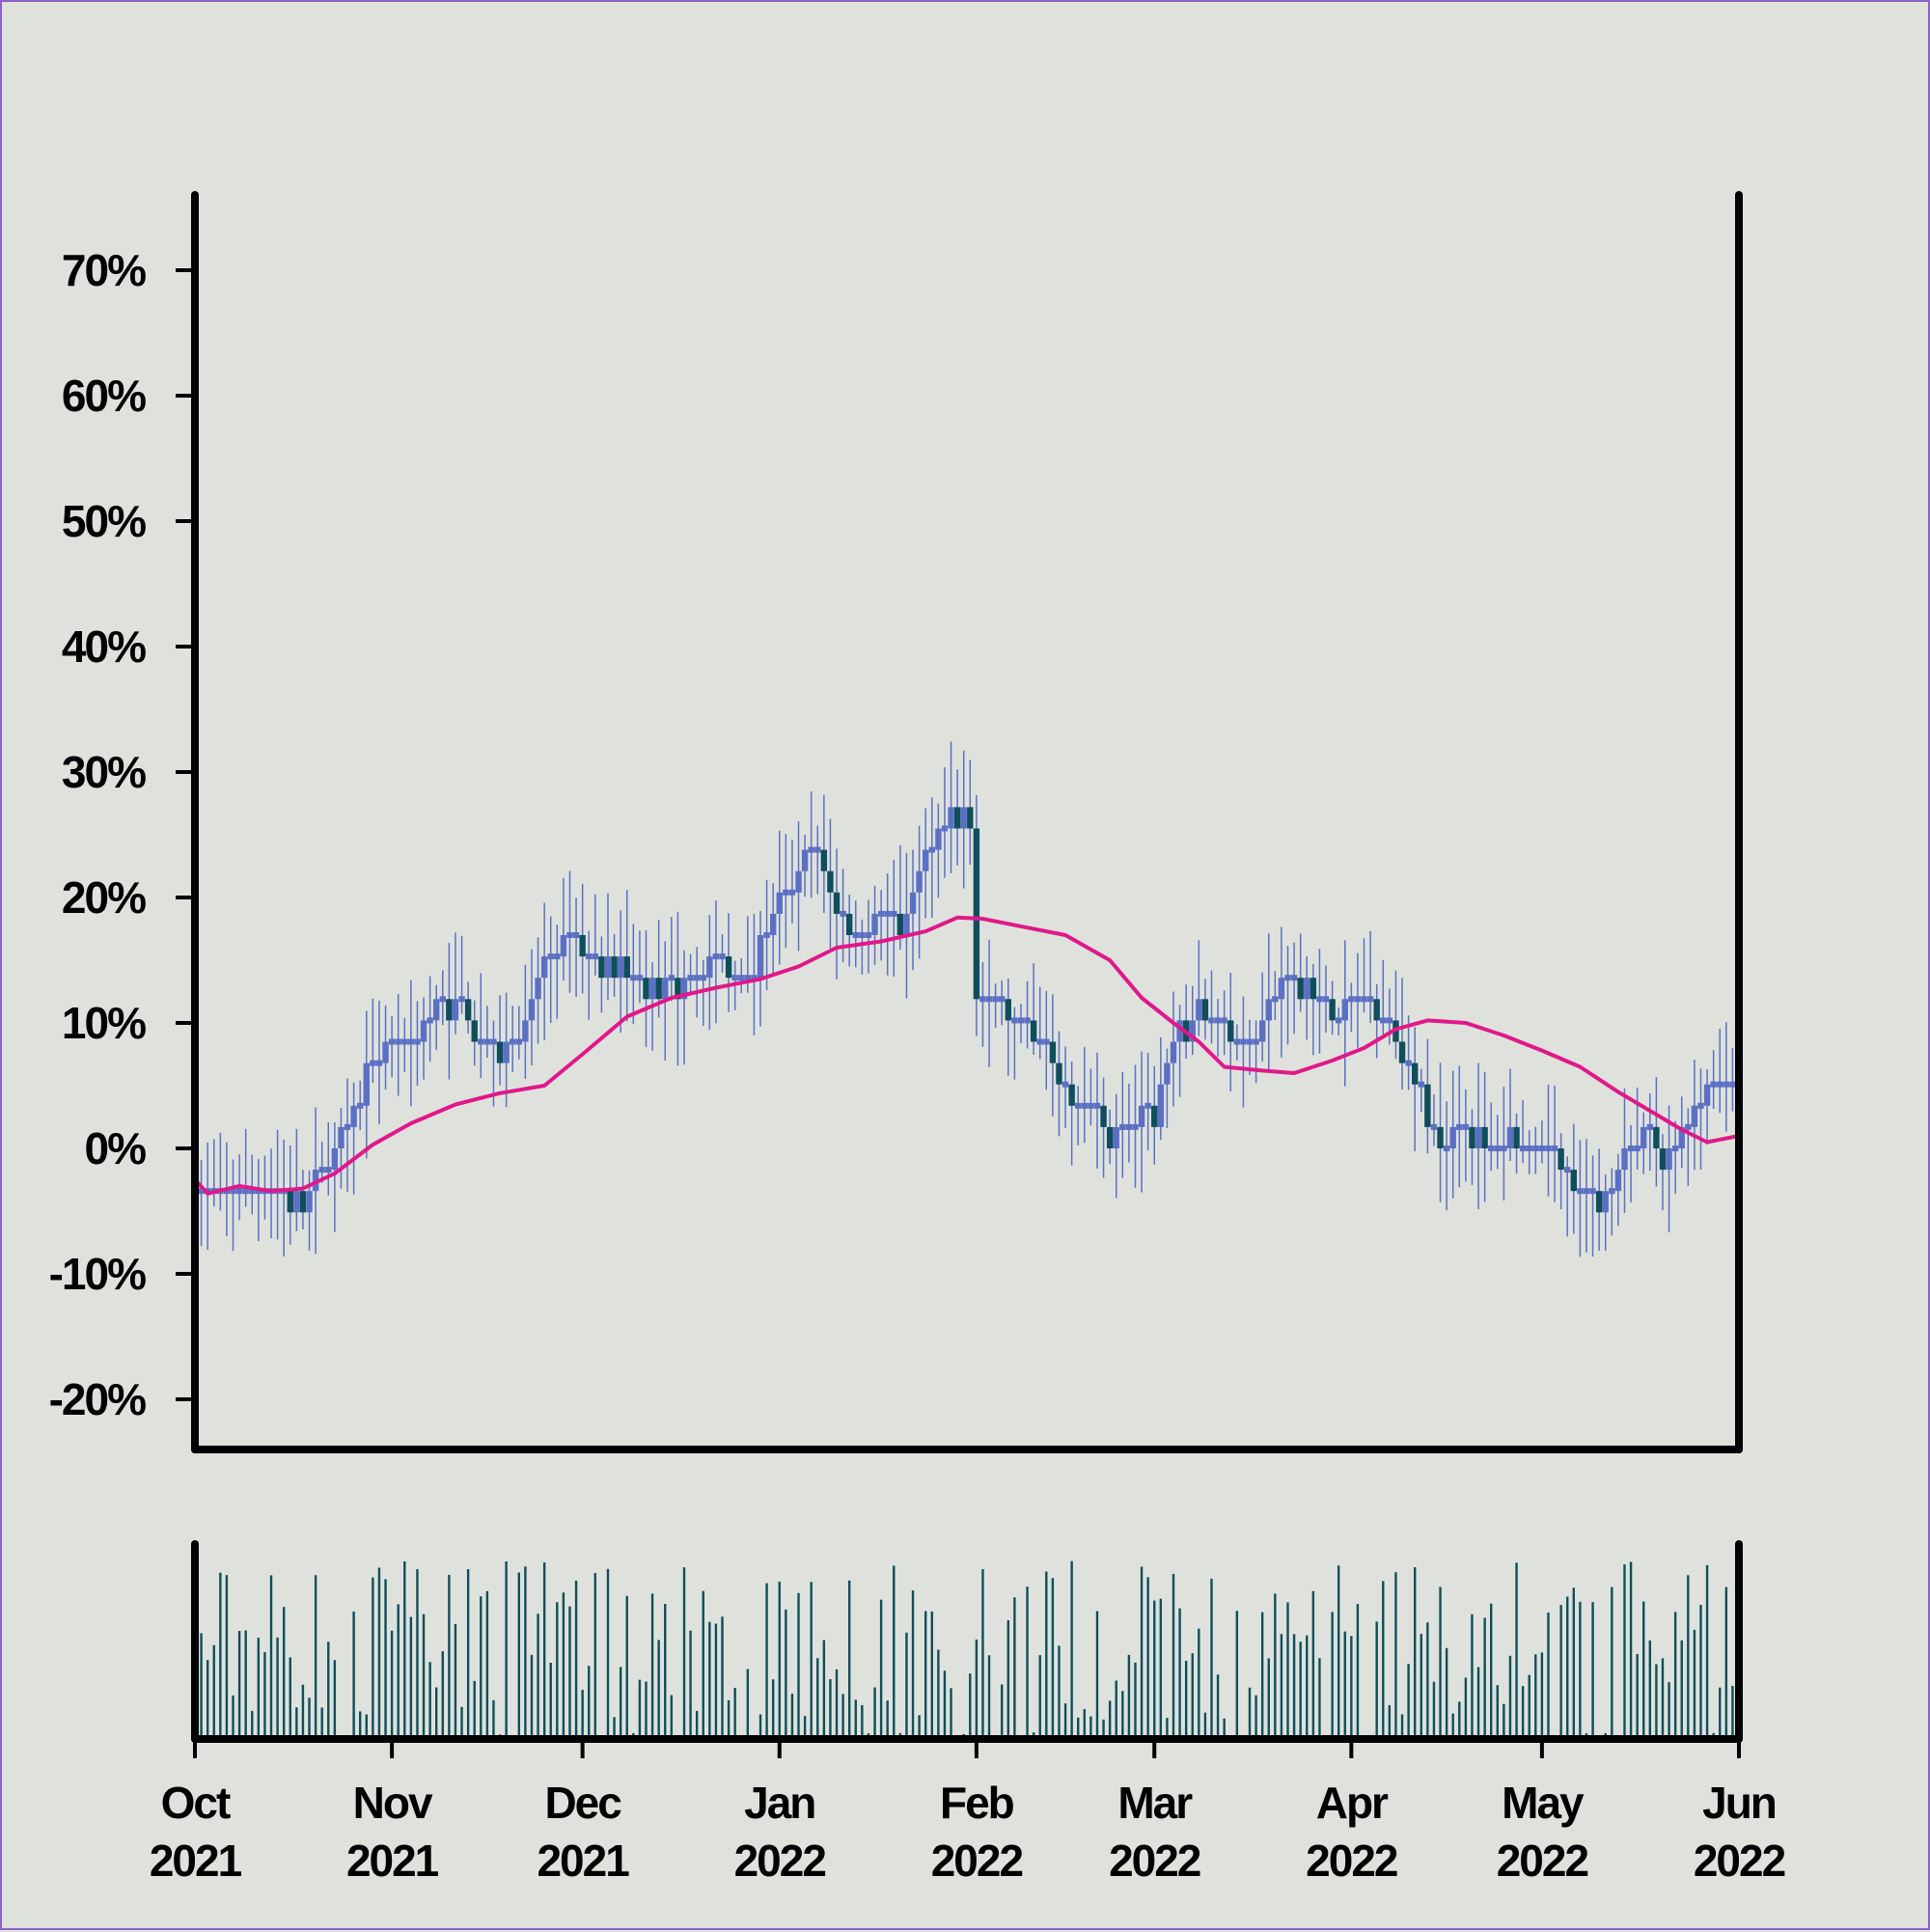 This screenshot has height=1932, width=1930. Describe the element at coordinates (392, 1860) in the screenshot. I see `x-tick-year: 2021` at that location.